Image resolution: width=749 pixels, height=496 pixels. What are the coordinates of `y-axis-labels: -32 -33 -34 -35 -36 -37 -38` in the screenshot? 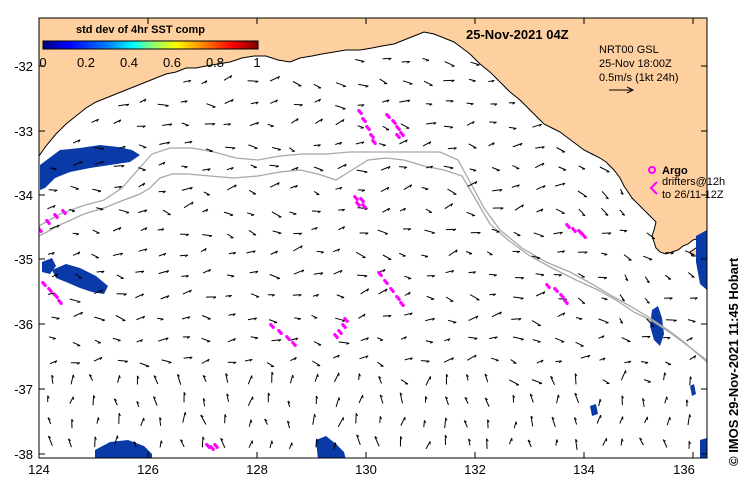 It's located at (23, 260).